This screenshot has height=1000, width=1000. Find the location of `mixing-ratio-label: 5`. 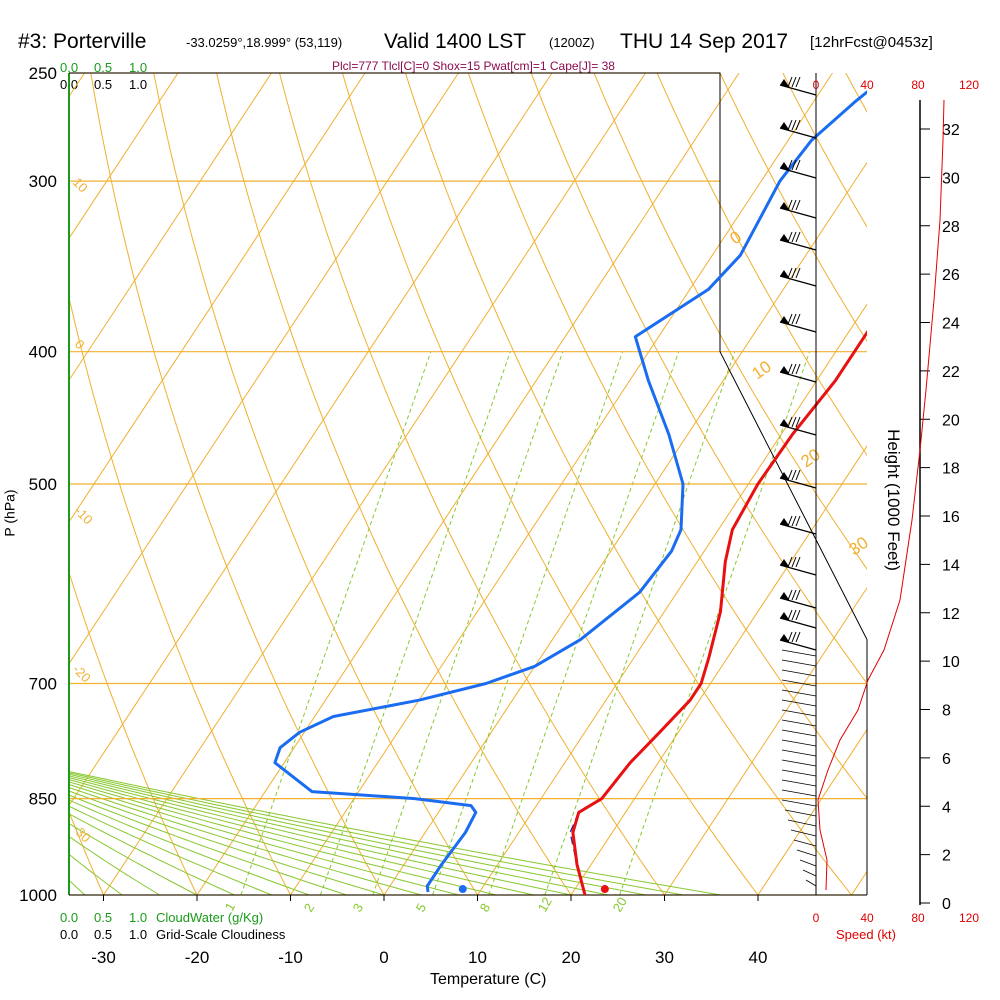

mixing-ratio-label: 5 is located at coordinates (421, 908).